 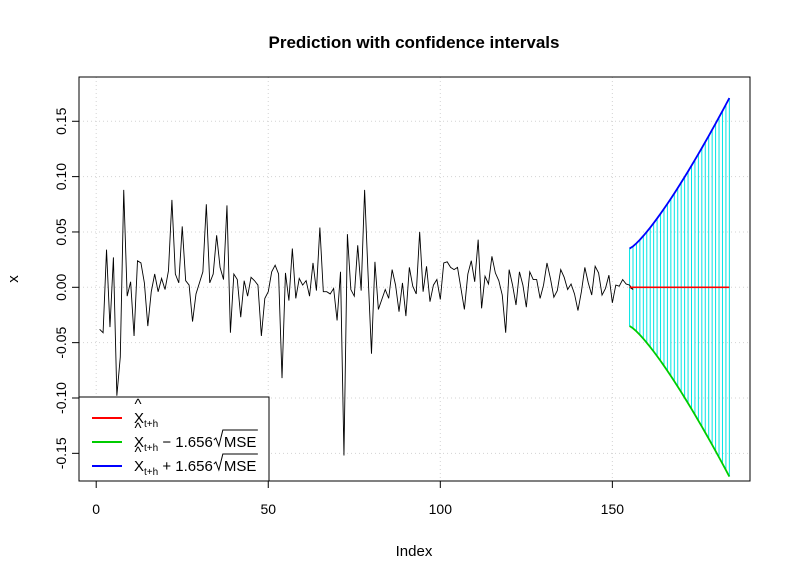 I want to click on y-tick-label: -0.10, so click(x=61, y=398).